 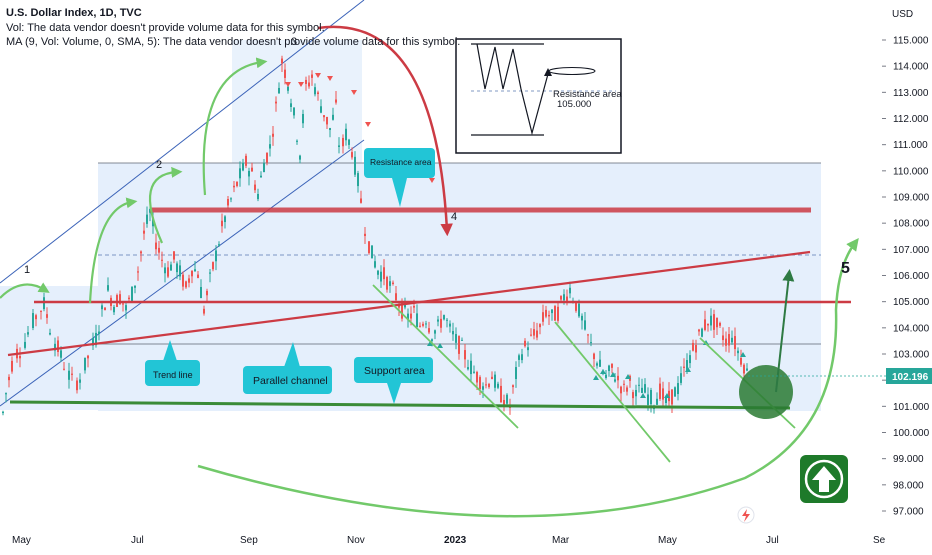 I want to click on arrow-up-icon-ring, so click(x=824, y=479).